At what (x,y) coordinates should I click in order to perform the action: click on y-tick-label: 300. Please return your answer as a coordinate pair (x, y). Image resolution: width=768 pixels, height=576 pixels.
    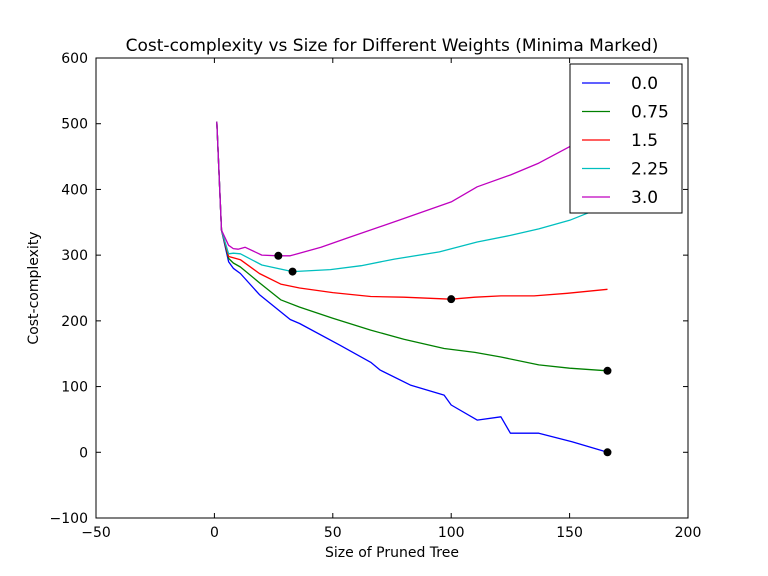
    Looking at the image, I should click on (74, 256).